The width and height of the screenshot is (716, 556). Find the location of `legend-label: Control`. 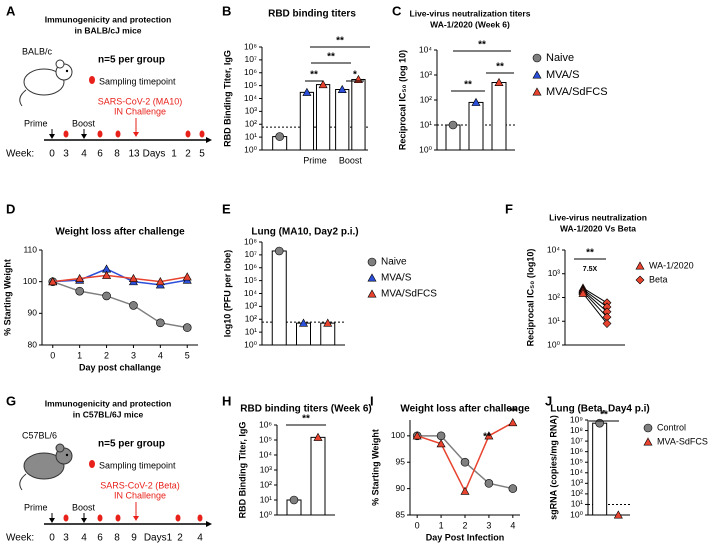

legend-label: Control is located at coordinates (671, 427).